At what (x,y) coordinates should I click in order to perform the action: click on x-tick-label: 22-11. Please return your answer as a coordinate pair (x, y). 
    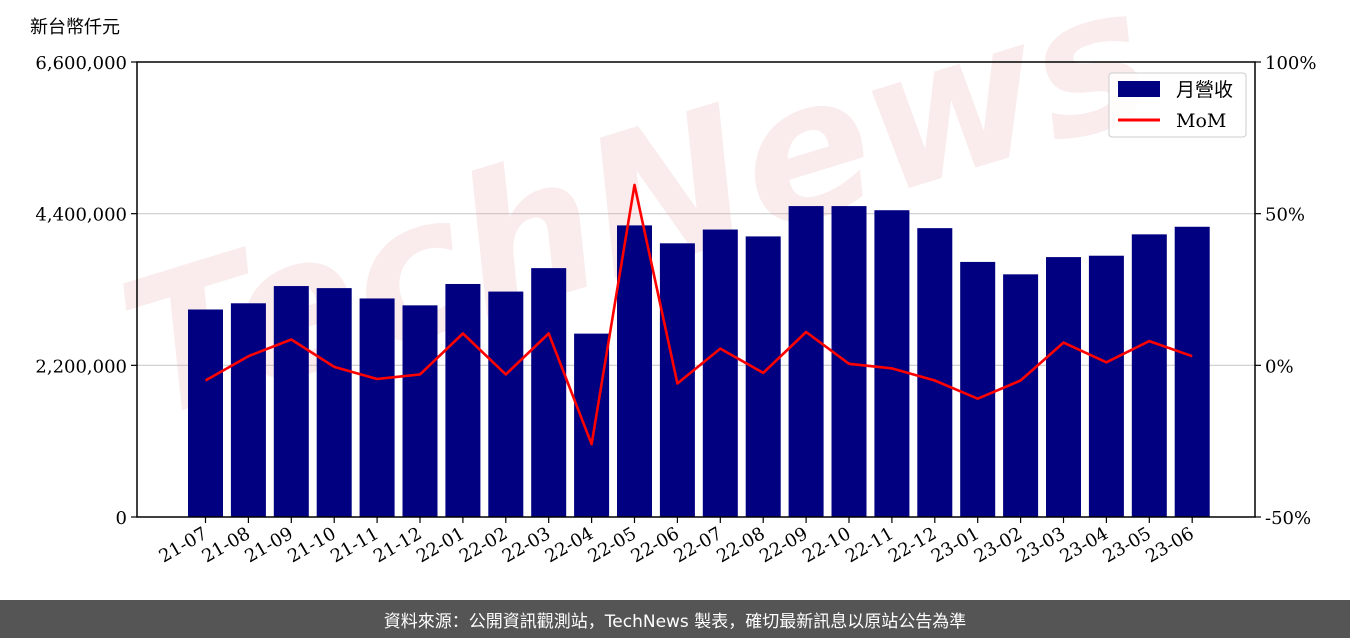
    Looking at the image, I should click on (869, 545).